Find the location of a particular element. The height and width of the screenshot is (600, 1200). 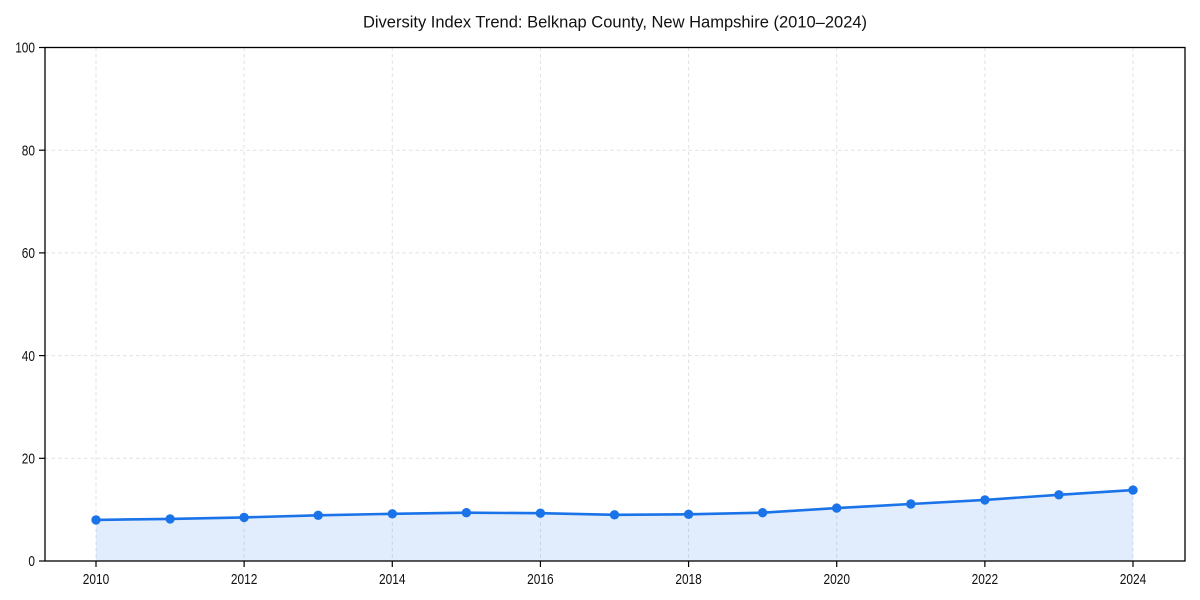

y-tick-label: 40 is located at coordinates (28, 356).